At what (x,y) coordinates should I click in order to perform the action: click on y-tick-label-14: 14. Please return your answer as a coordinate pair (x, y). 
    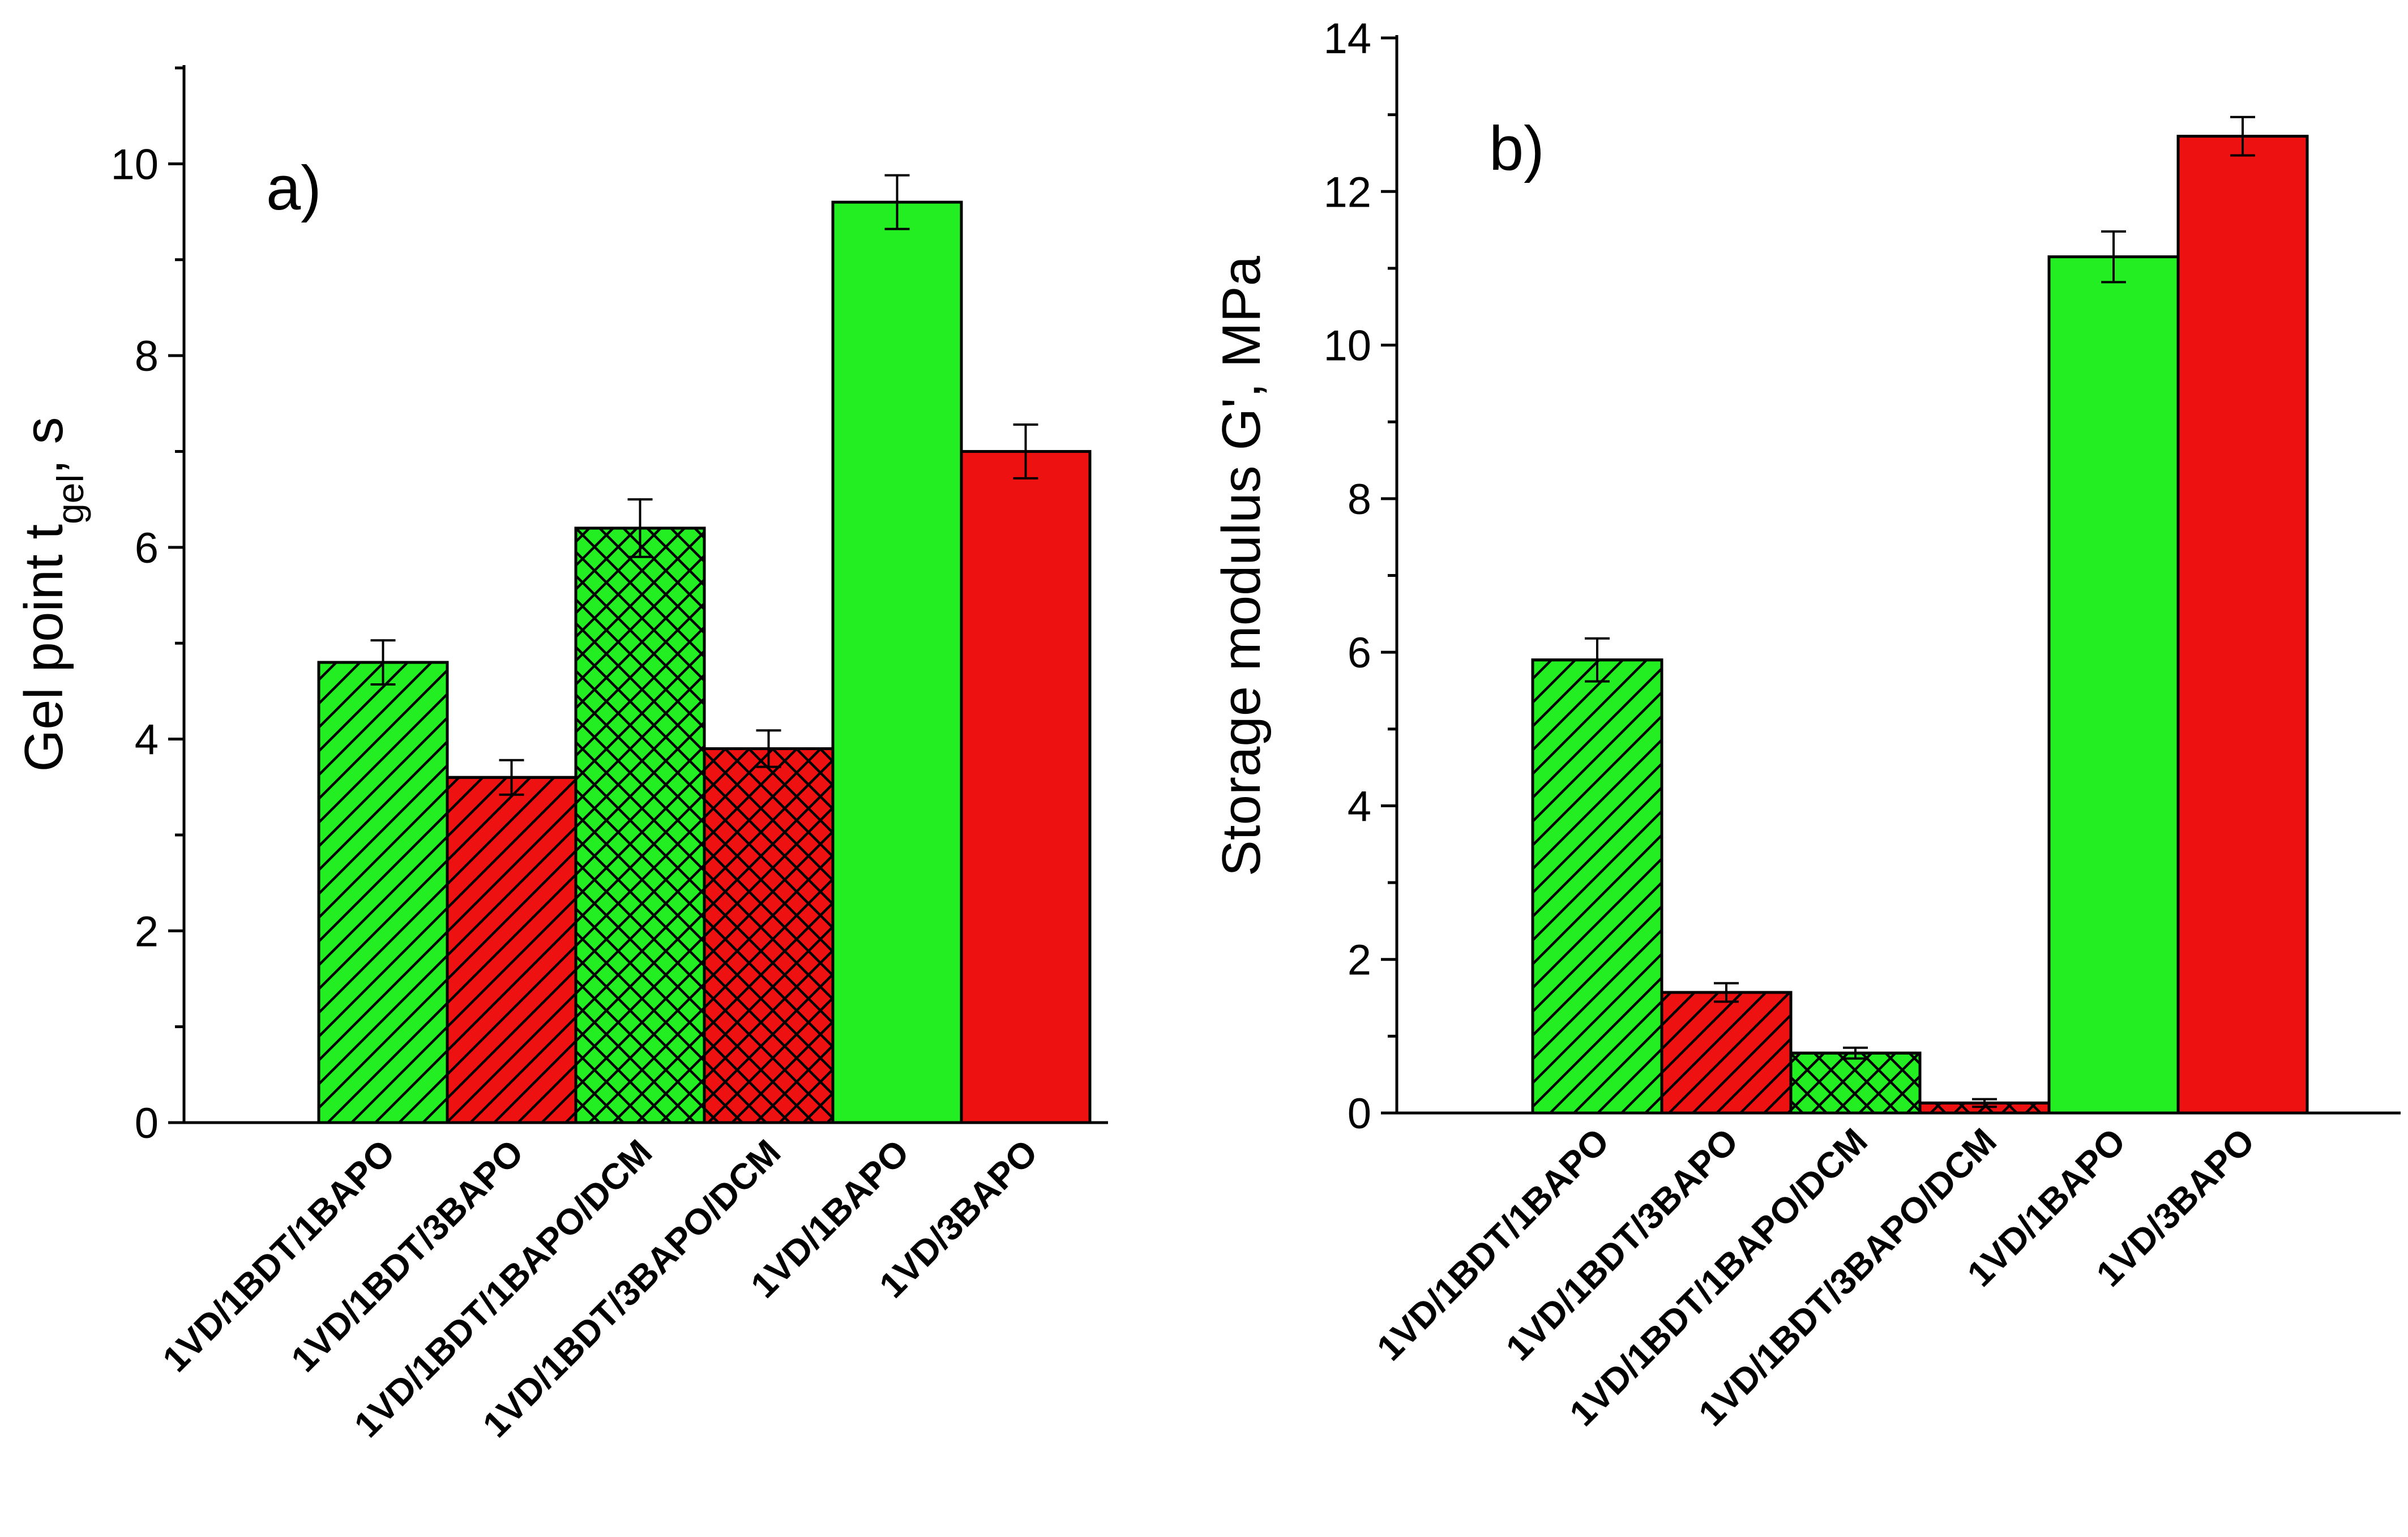
    Looking at the image, I should click on (1347, 39).